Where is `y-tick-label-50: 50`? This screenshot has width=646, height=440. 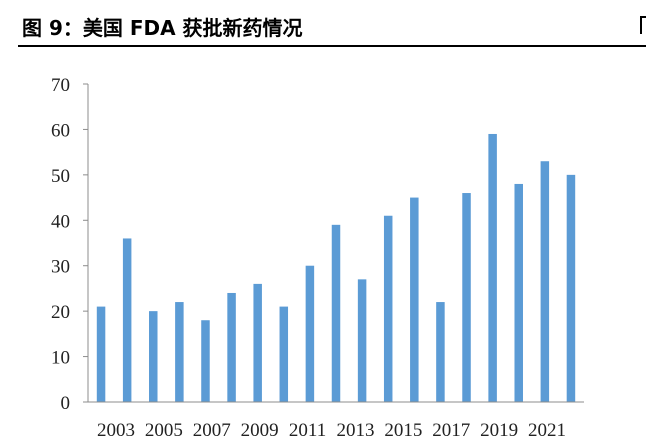
y-tick-label-50: 50 is located at coordinates (60, 176).